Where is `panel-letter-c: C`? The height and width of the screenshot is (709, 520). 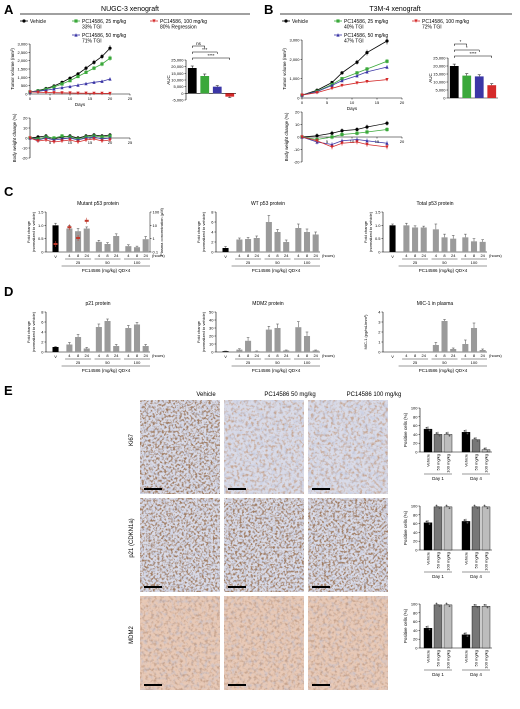
panel-letter-c: C is located at coordinates (9, 191).